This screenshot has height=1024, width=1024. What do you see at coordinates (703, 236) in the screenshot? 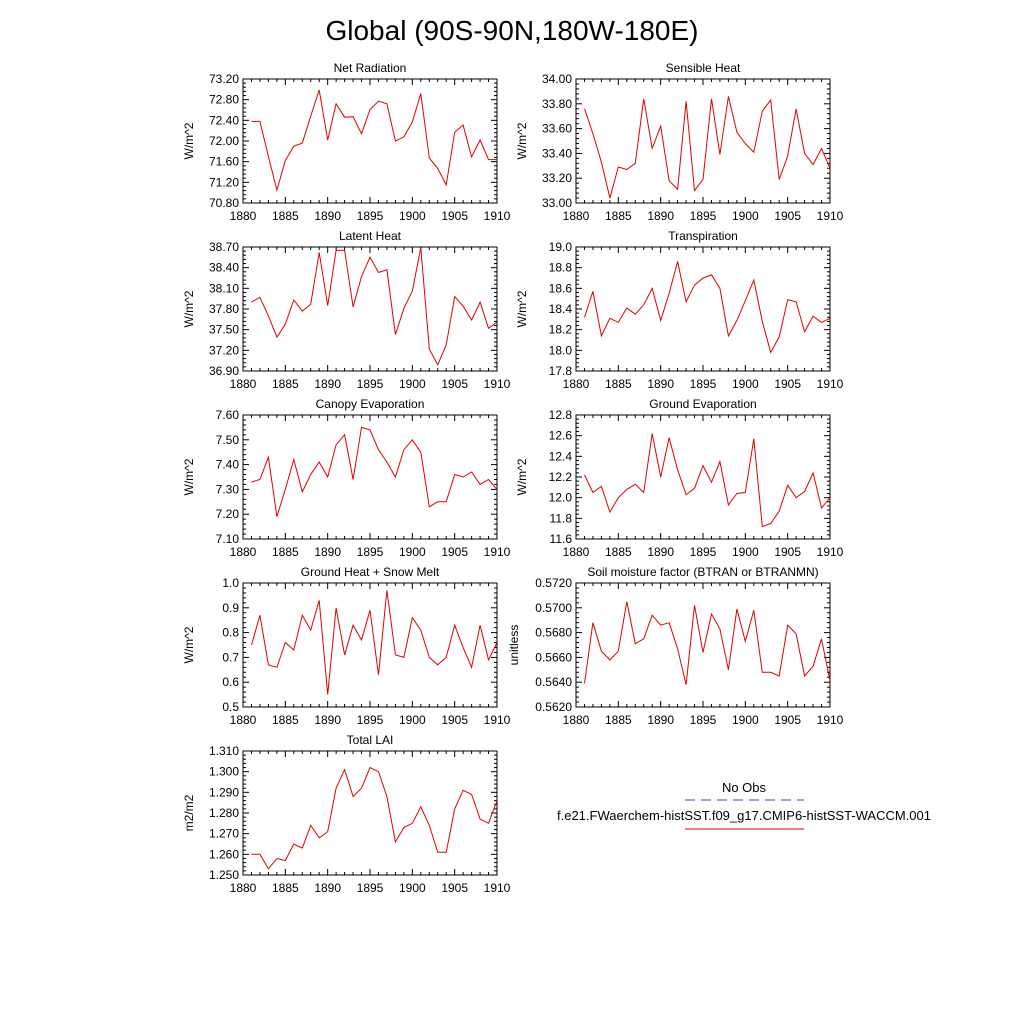
I see `panel-title: Transpiration` at bounding box center [703, 236].